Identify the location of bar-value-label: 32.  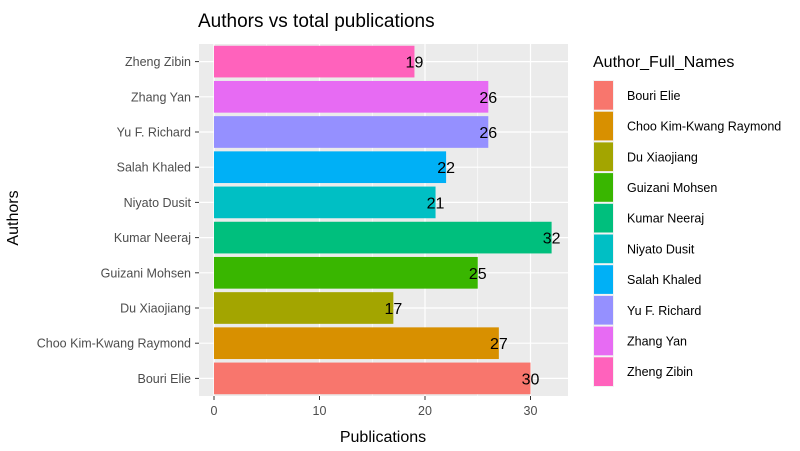
(552, 239).